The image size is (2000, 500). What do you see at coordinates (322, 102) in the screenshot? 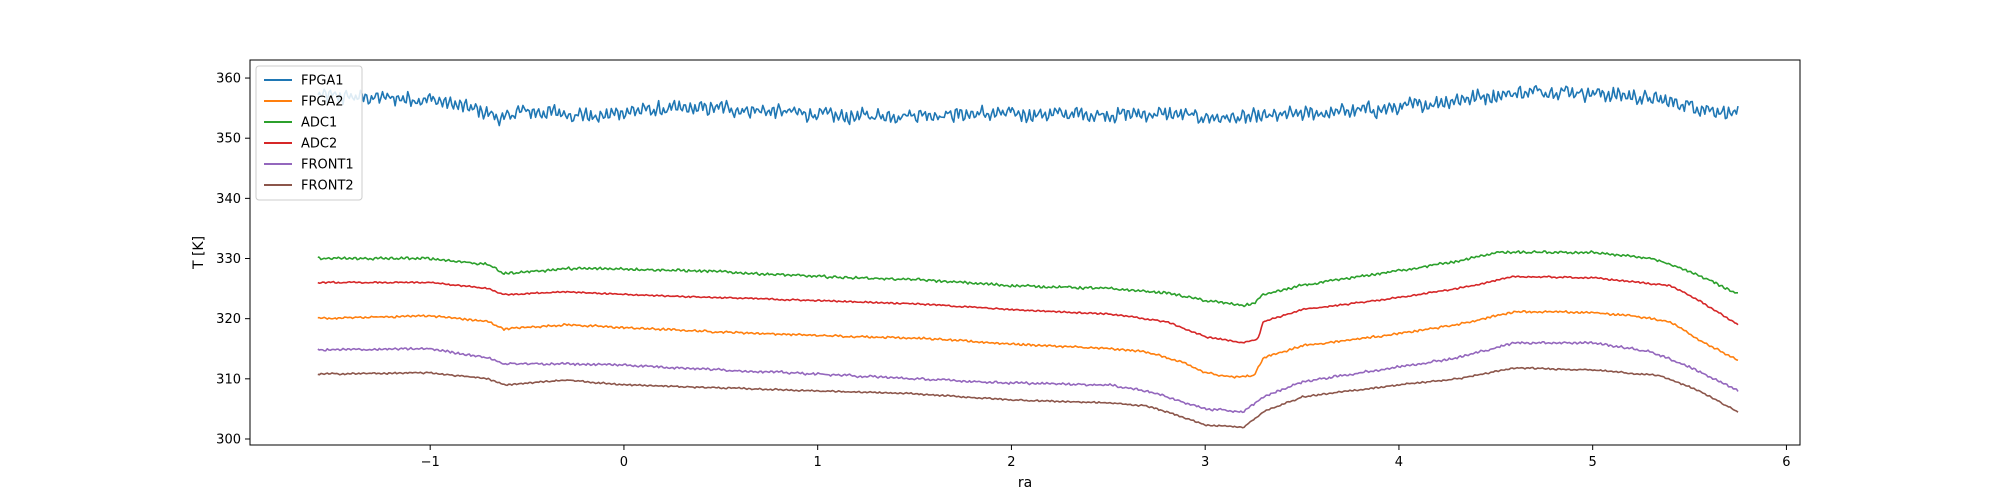
I see `legend-label: FPGA2` at bounding box center [322, 102].